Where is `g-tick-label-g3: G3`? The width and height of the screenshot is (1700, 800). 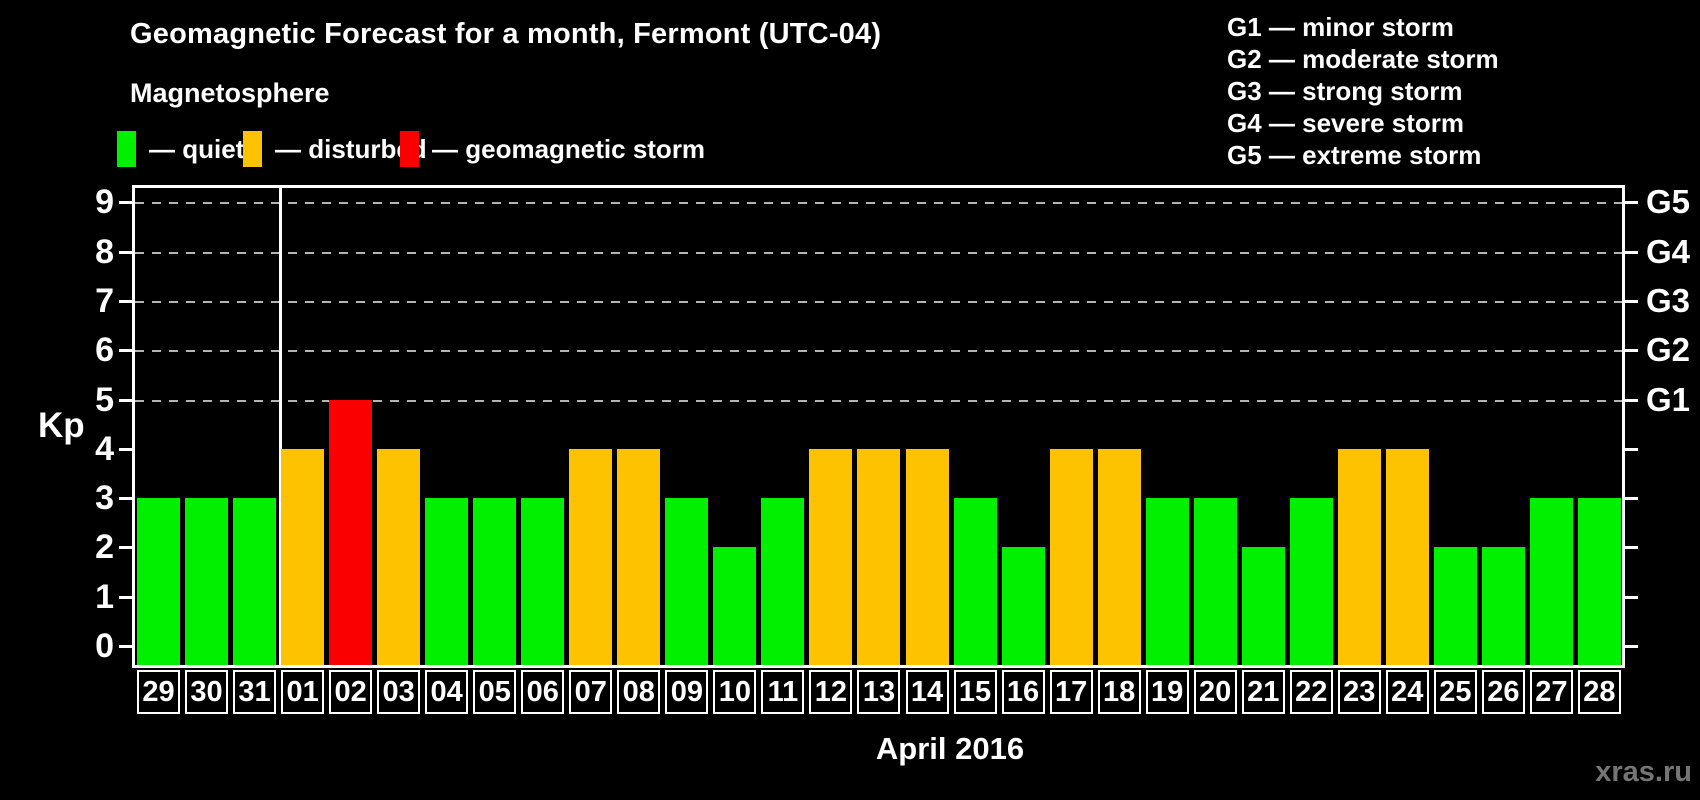 g-tick-label-g3: G3 is located at coordinates (1668, 300).